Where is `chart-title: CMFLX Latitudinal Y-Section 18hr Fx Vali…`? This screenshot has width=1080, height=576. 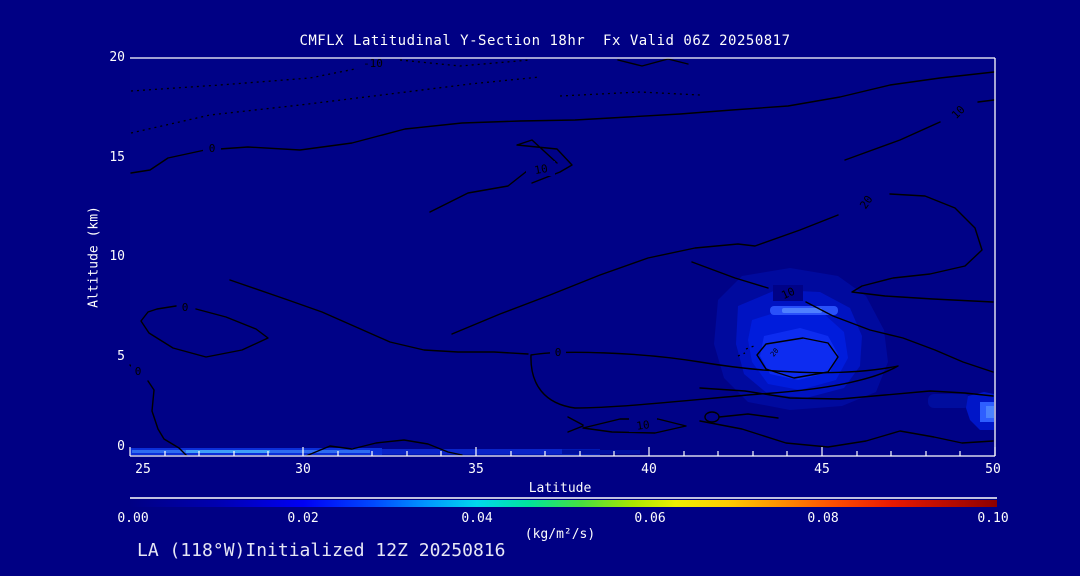
chart-title: CMFLX Latitudinal Y-Section 18hr Fx Vali… is located at coordinates (545, 41).